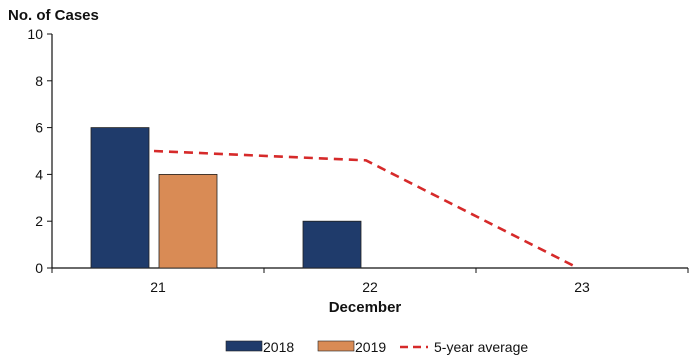 The height and width of the screenshot is (358, 692). Describe the element at coordinates (39, 221) in the screenshot. I see `y-tick-label: 2` at that location.